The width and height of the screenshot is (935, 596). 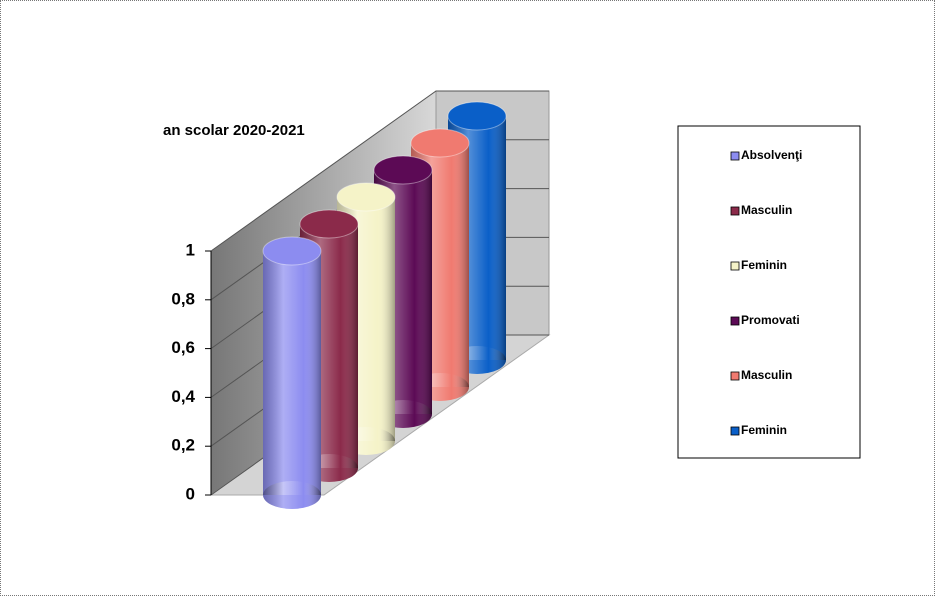 I want to click on bar-shade, so click(x=292, y=373).